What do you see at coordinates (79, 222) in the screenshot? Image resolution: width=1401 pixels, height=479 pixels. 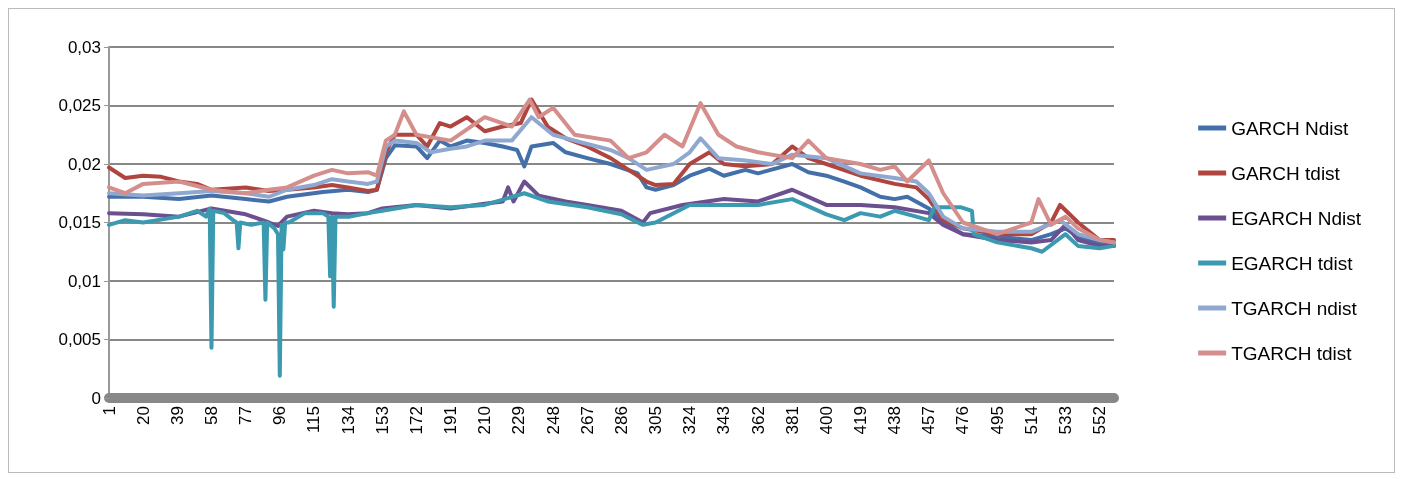 I see `y-tick-label: 0,015` at bounding box center [79, 222].